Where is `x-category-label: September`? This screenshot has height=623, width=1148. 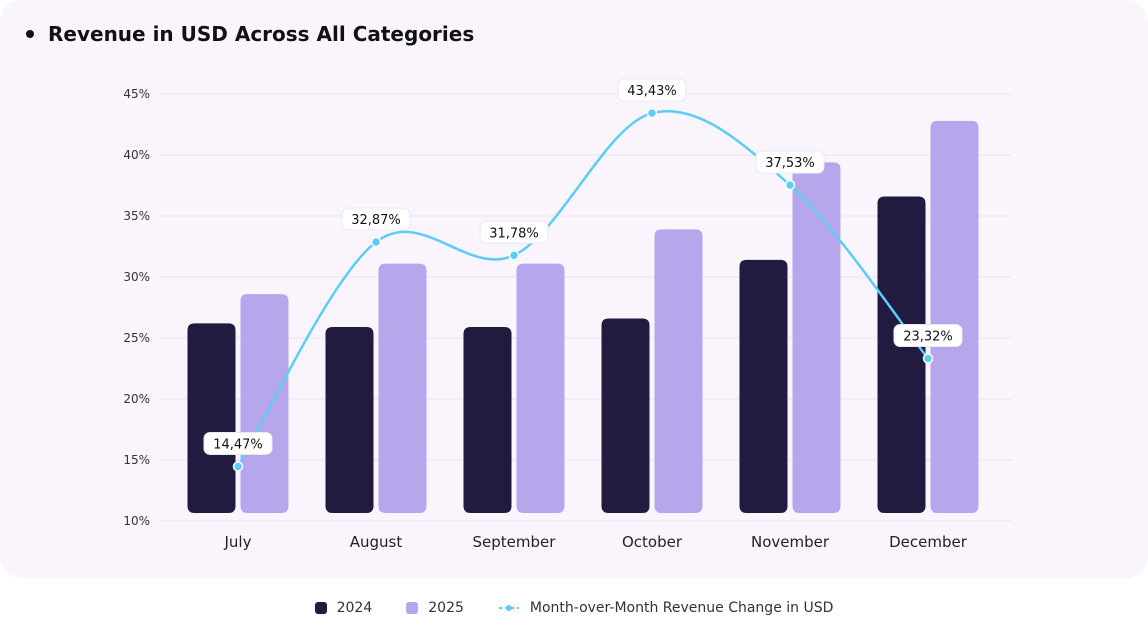 x-category-label: September is located at coordinates (515, 542).